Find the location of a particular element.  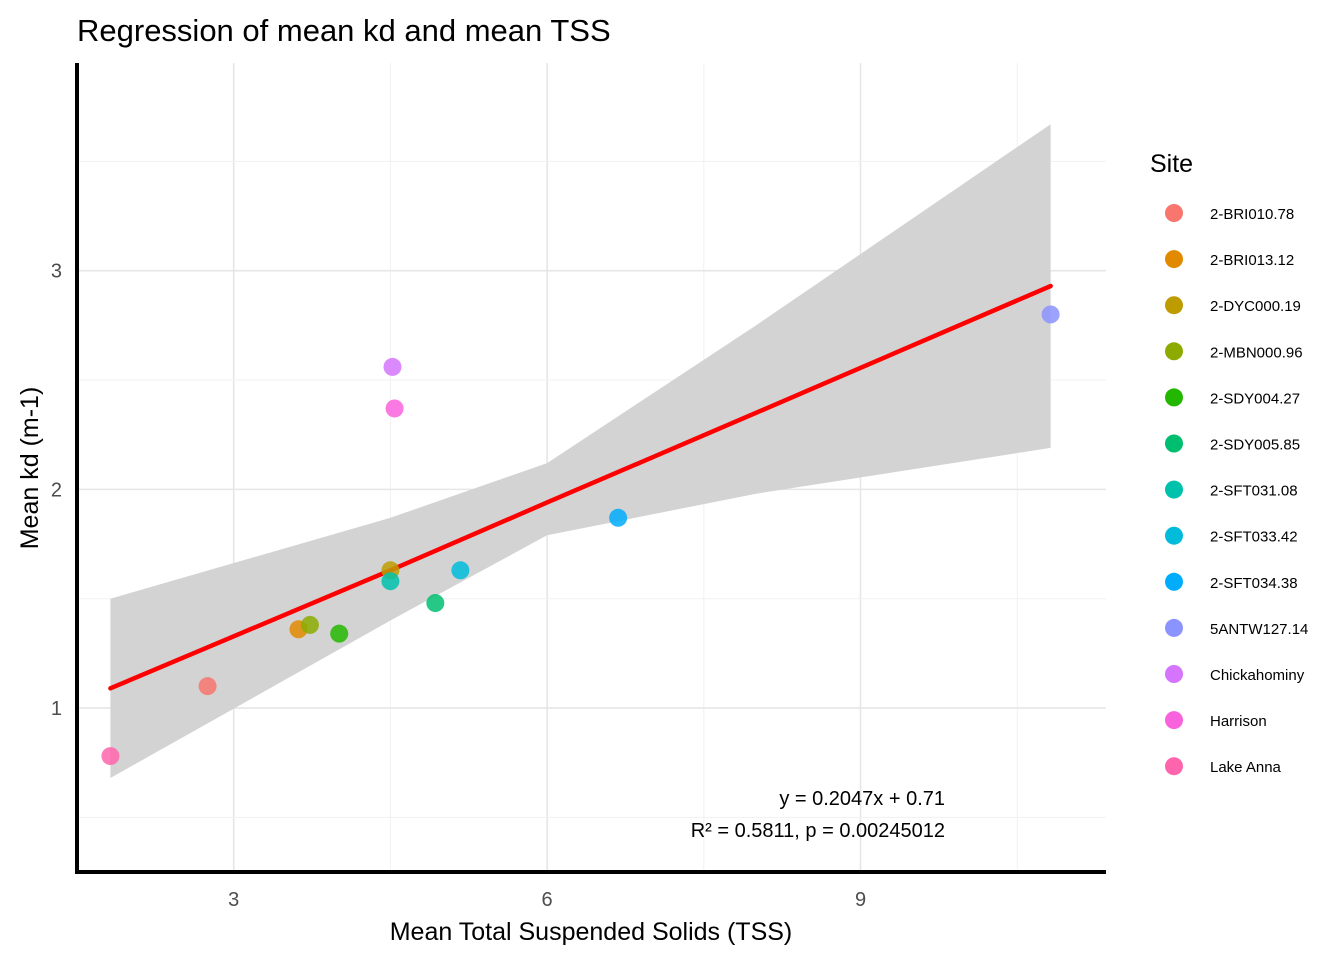

legend-label: 2-SFT031.08 is located at coordinates (1254, 491).